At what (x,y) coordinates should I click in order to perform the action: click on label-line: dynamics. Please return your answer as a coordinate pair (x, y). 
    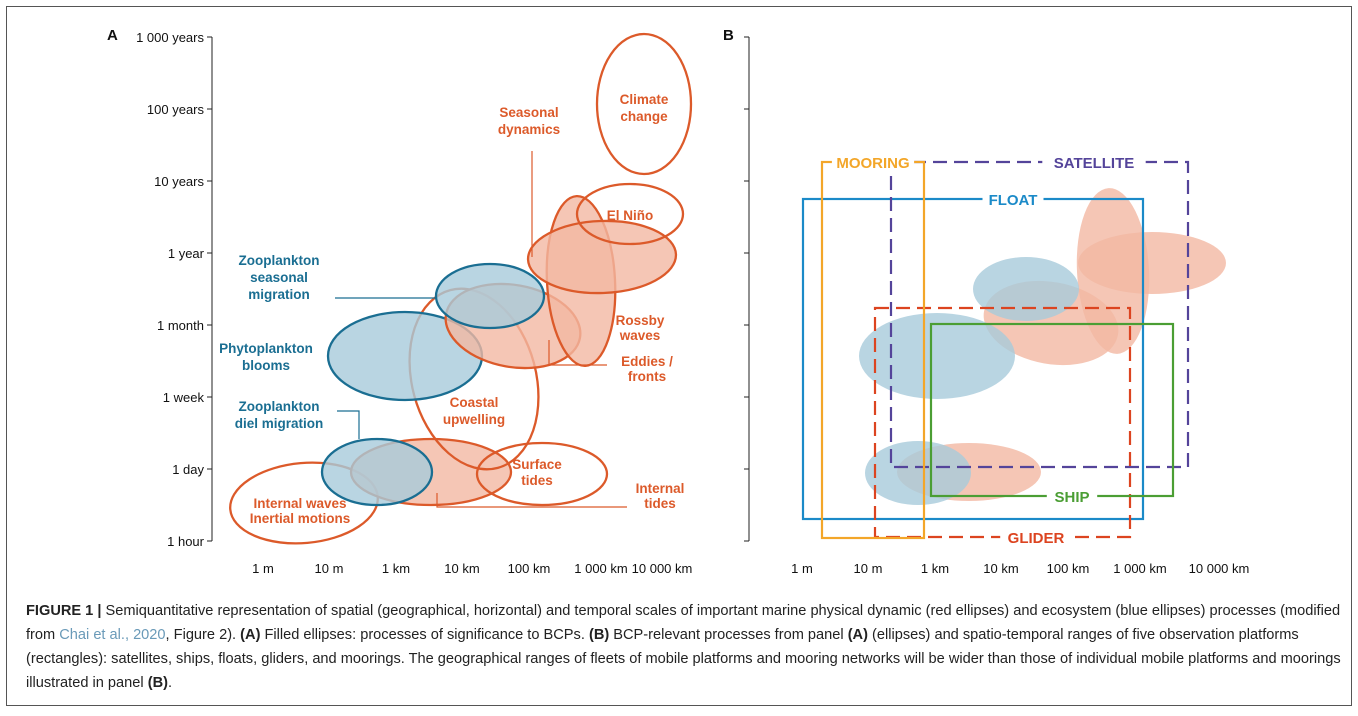
    Looking at the image, I should click on (529, 129).